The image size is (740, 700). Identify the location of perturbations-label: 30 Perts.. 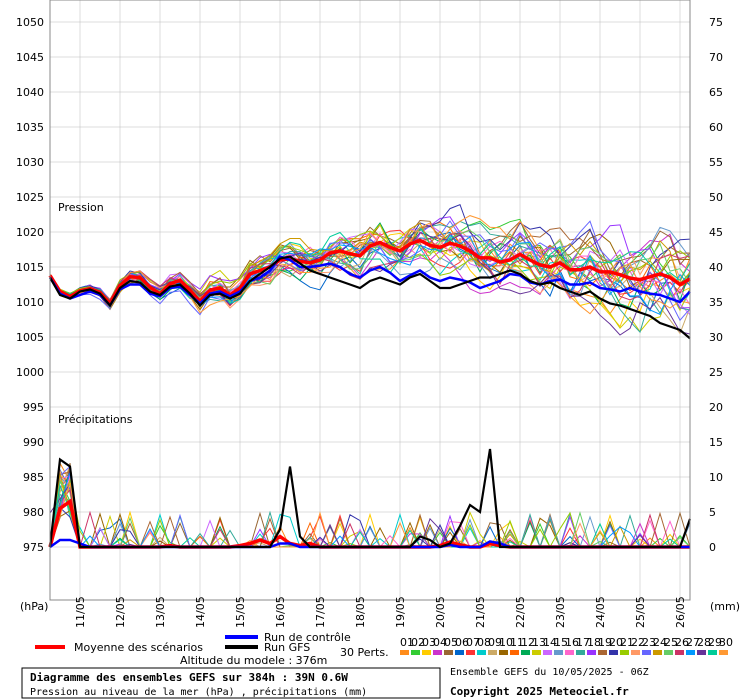
(364, 652).